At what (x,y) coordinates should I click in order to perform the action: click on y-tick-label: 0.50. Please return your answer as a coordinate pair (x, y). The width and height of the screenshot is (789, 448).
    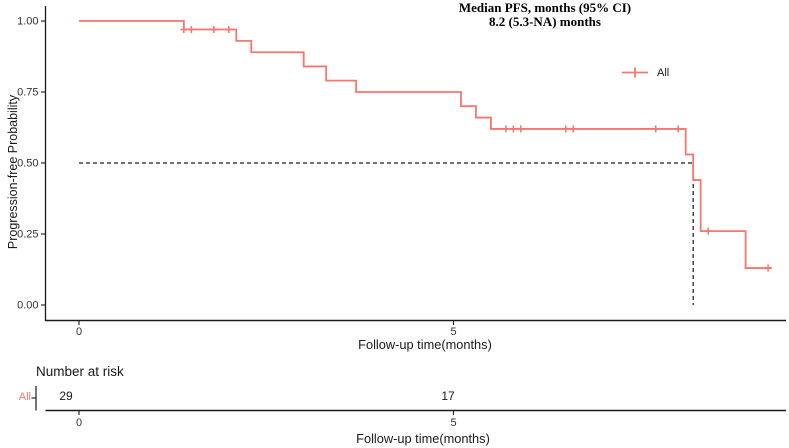
    Looking at the image, I should click on (27, 164).